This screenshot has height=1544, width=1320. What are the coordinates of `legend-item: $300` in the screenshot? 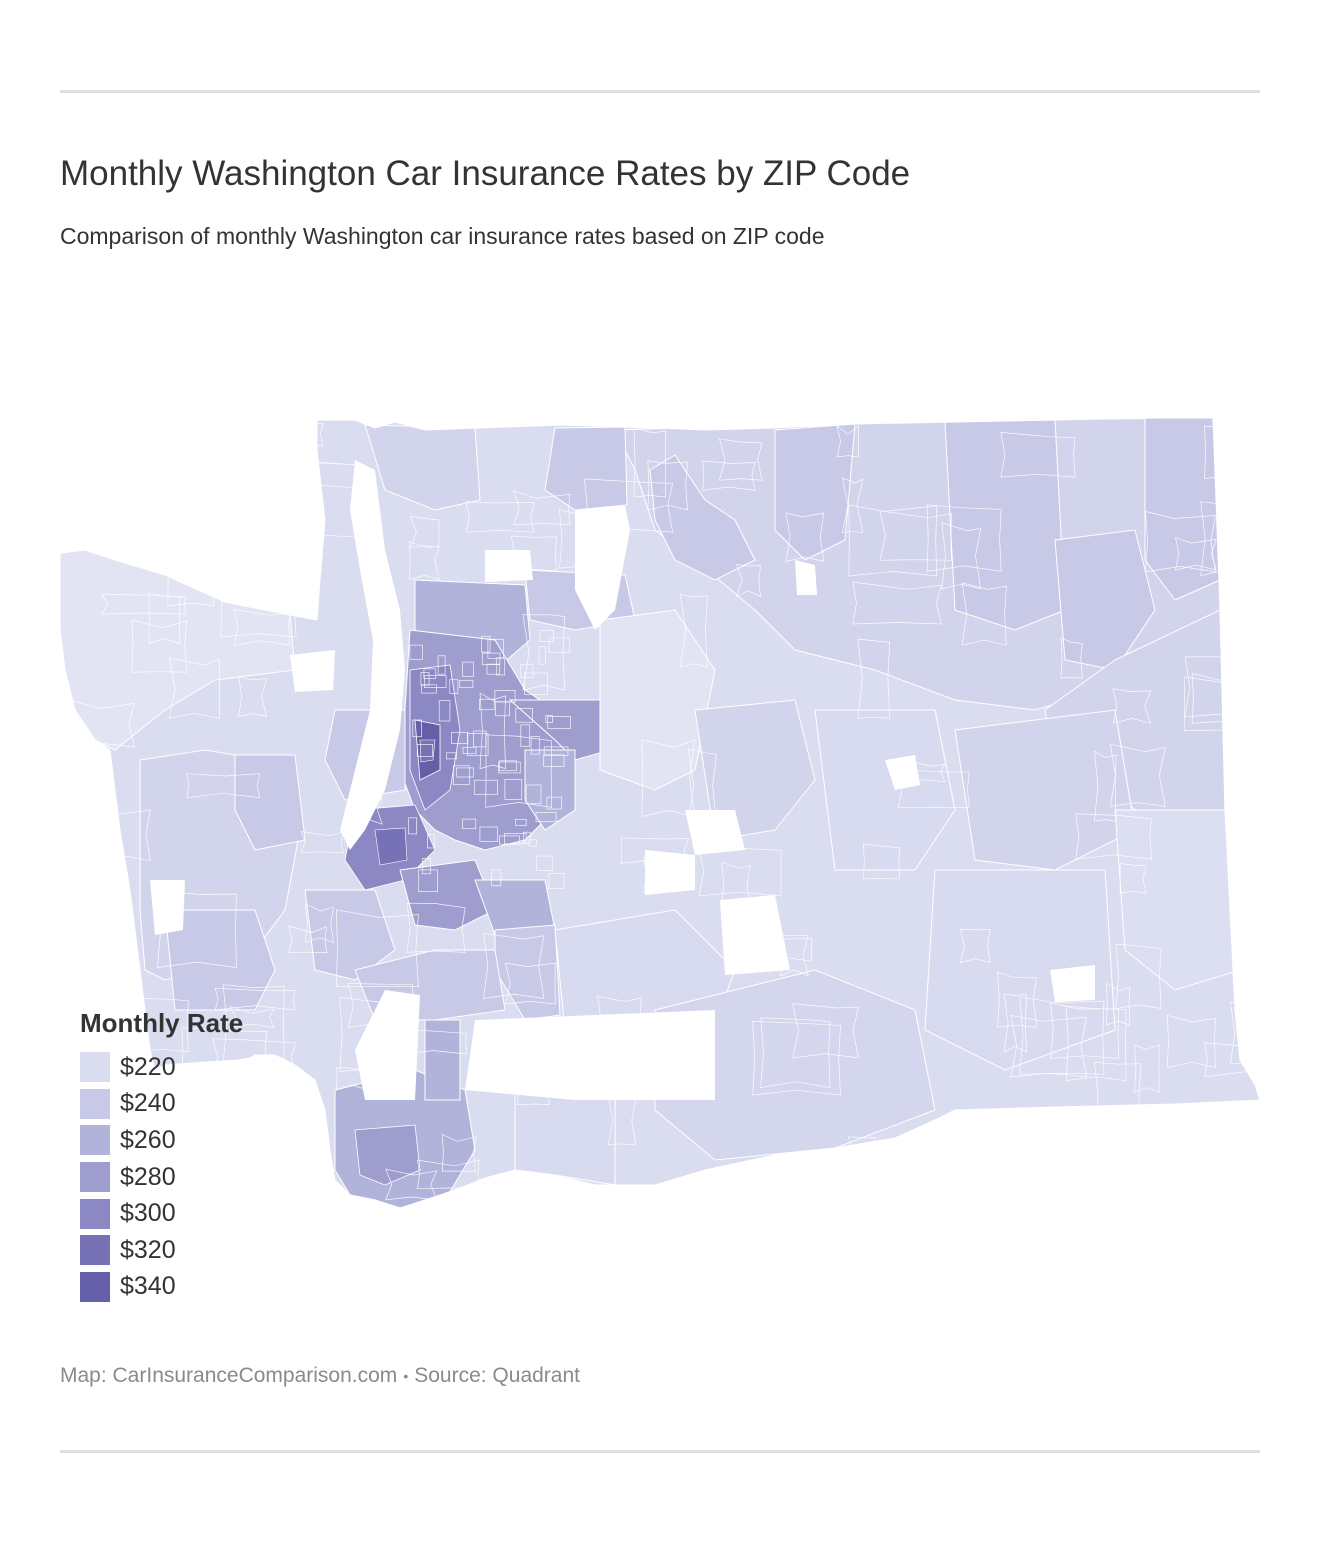 It's located at (195, 1213).